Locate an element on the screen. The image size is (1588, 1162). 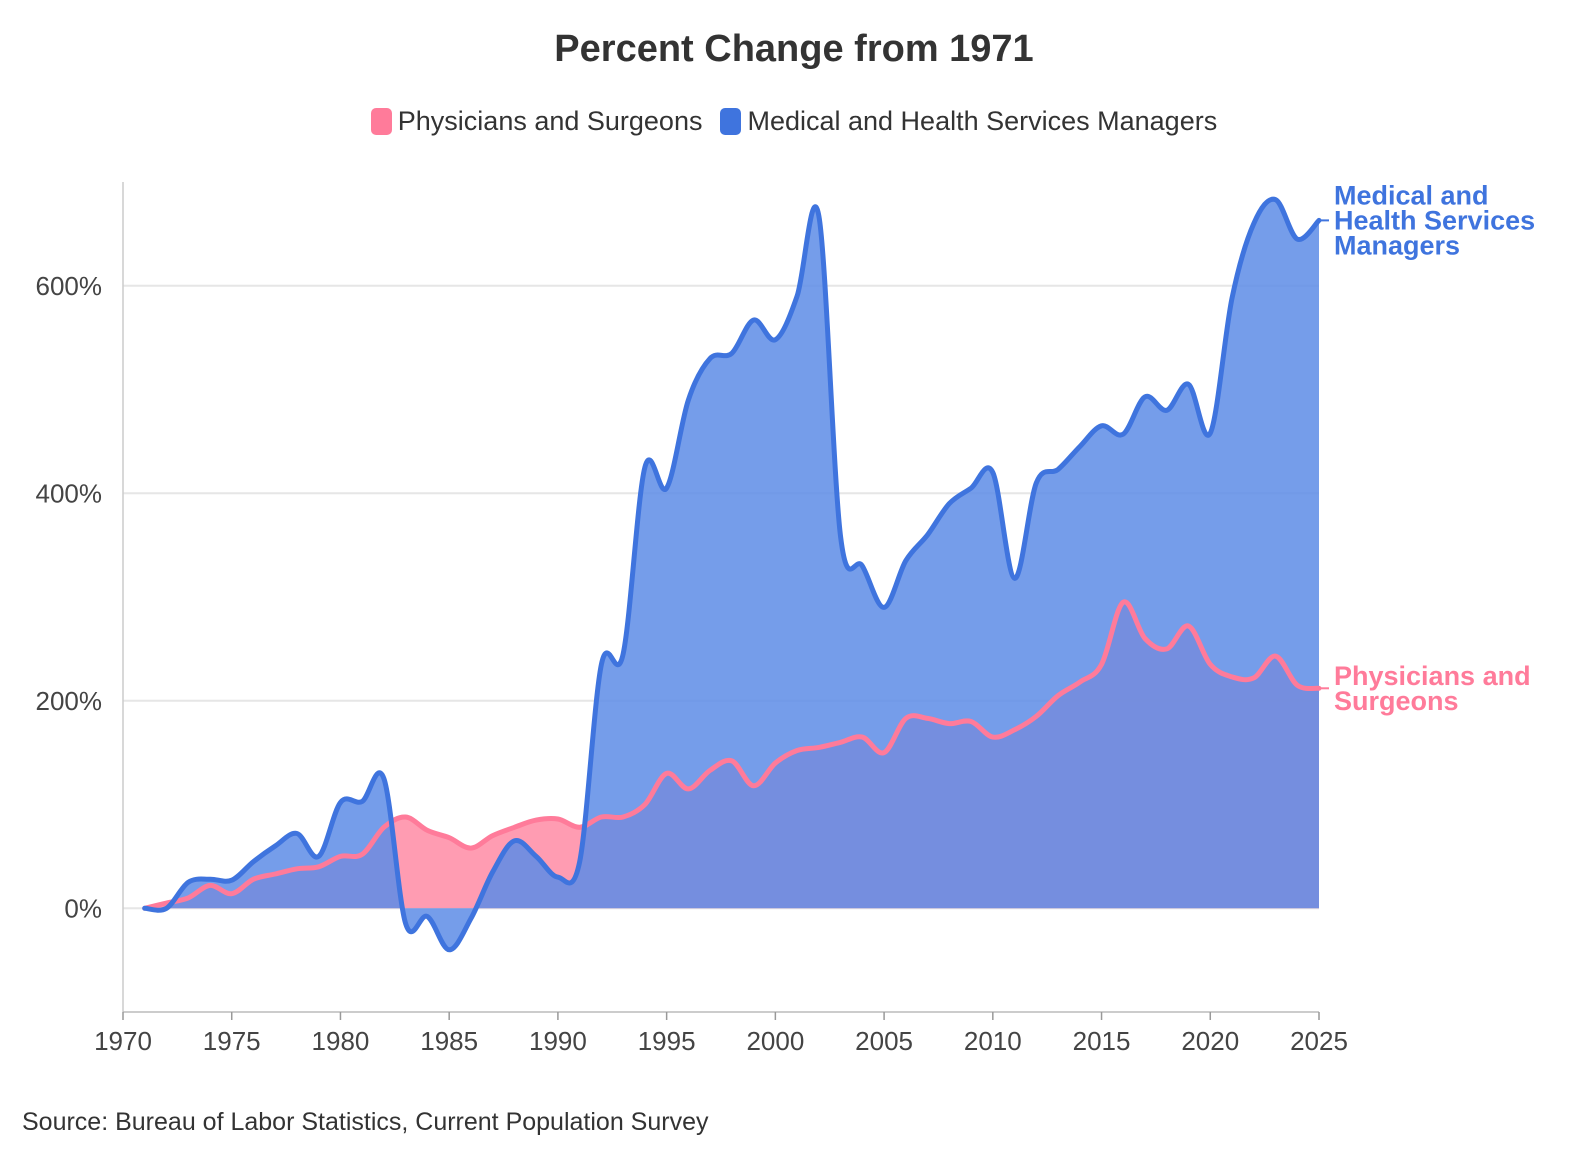
y-tick-label: 0% is located at coordinates (83, 908).